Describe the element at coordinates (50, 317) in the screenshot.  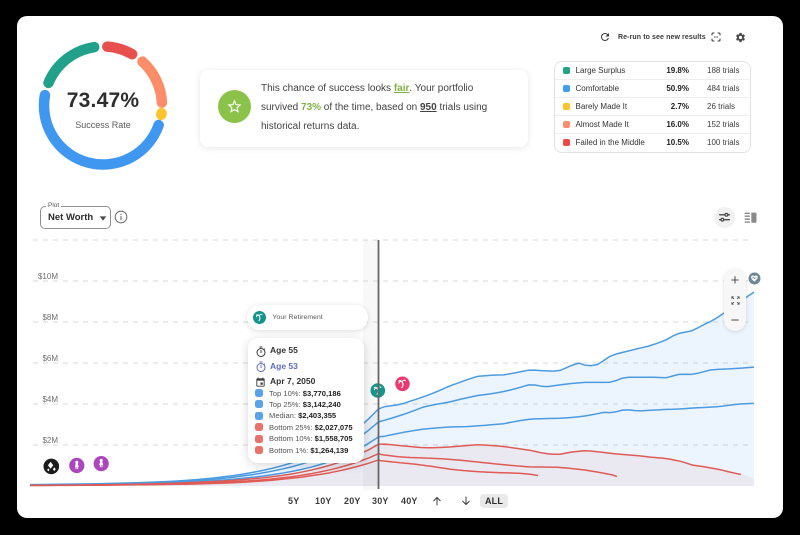
I see `svg-text: $8M` at that location.